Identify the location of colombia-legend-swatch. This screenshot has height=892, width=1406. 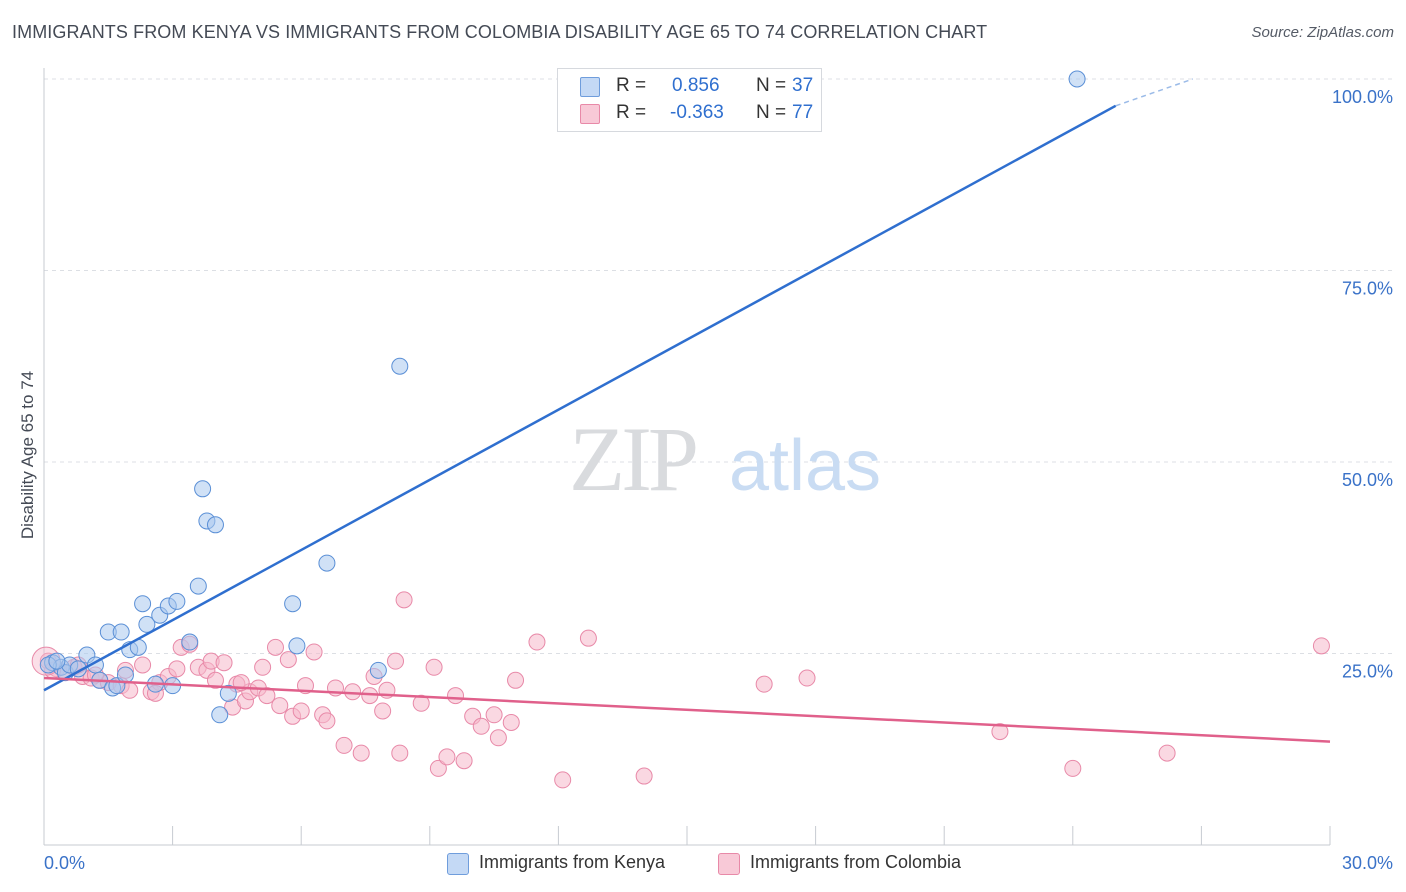
(729, 864).